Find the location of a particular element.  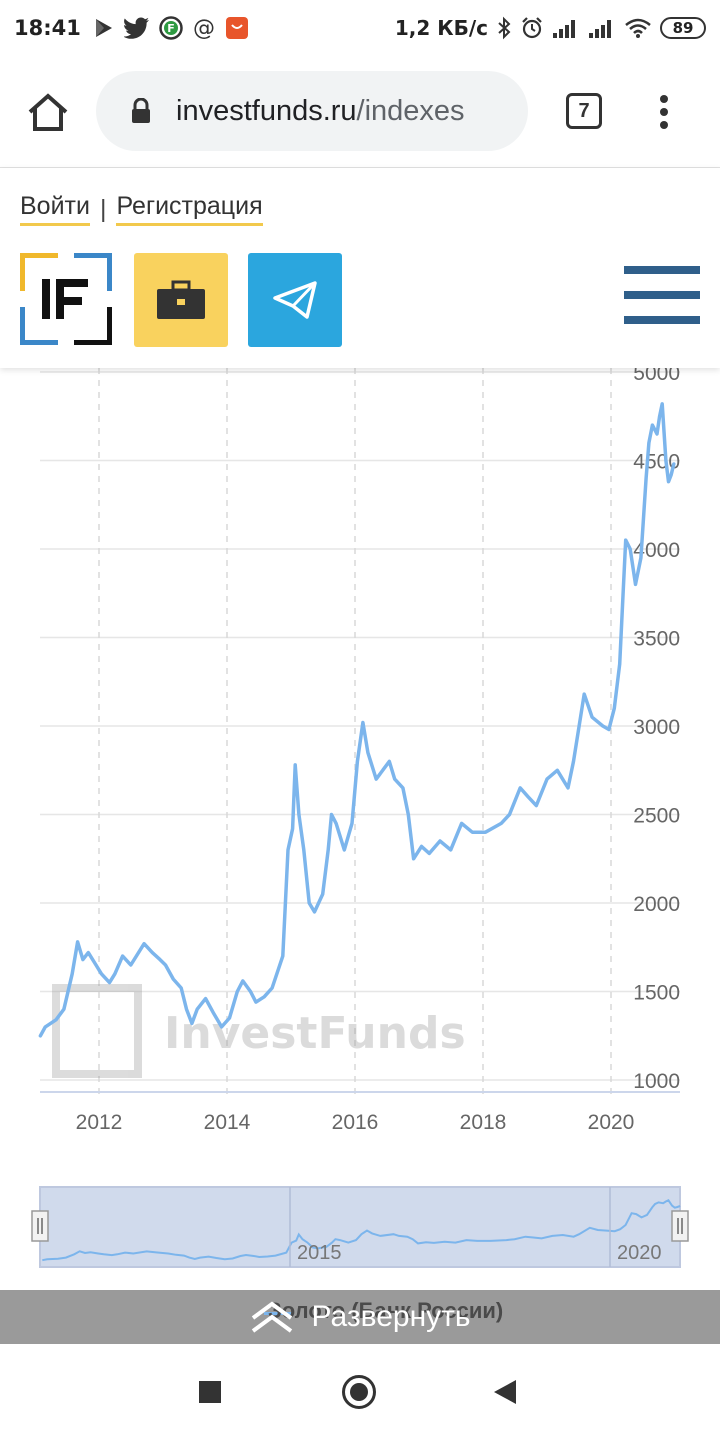

login-link: Войти is located at coordinates (55, 209).